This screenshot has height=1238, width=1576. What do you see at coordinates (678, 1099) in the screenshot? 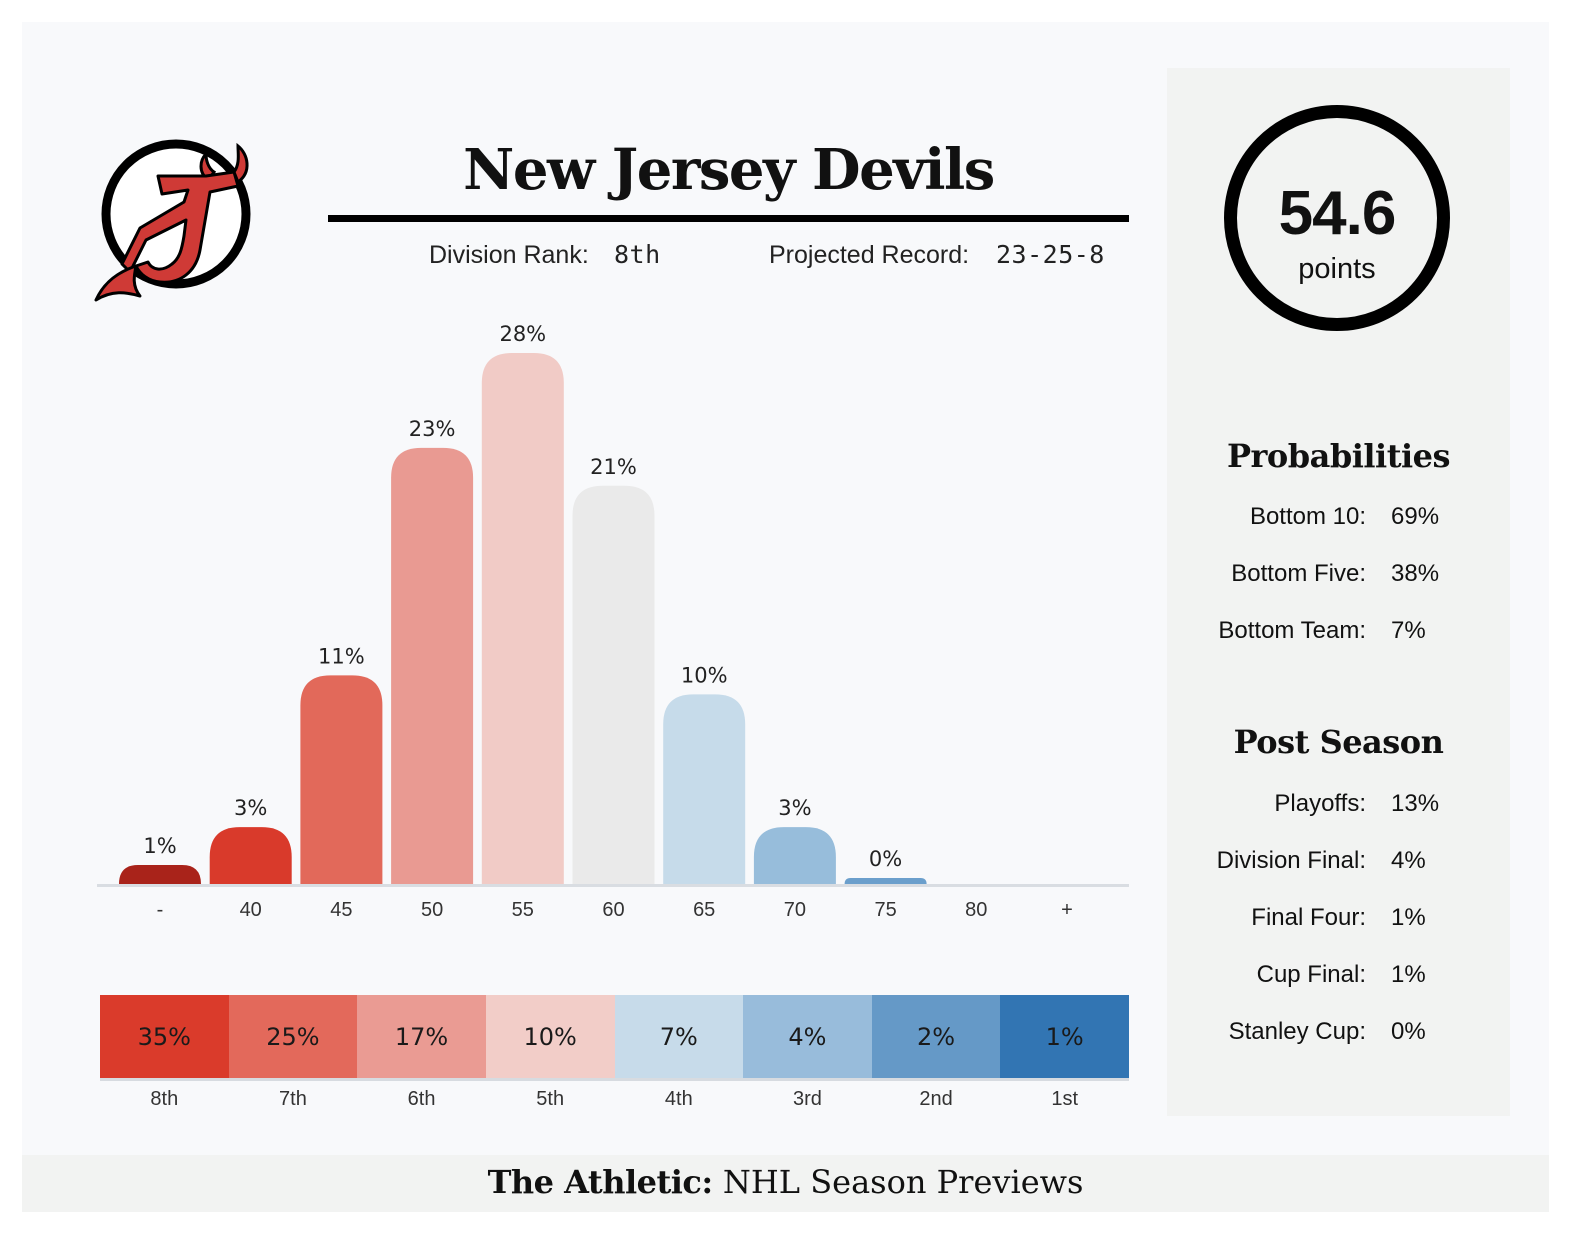
I see `finish-rank-label: 4th` at bounding box center [678, 1099].